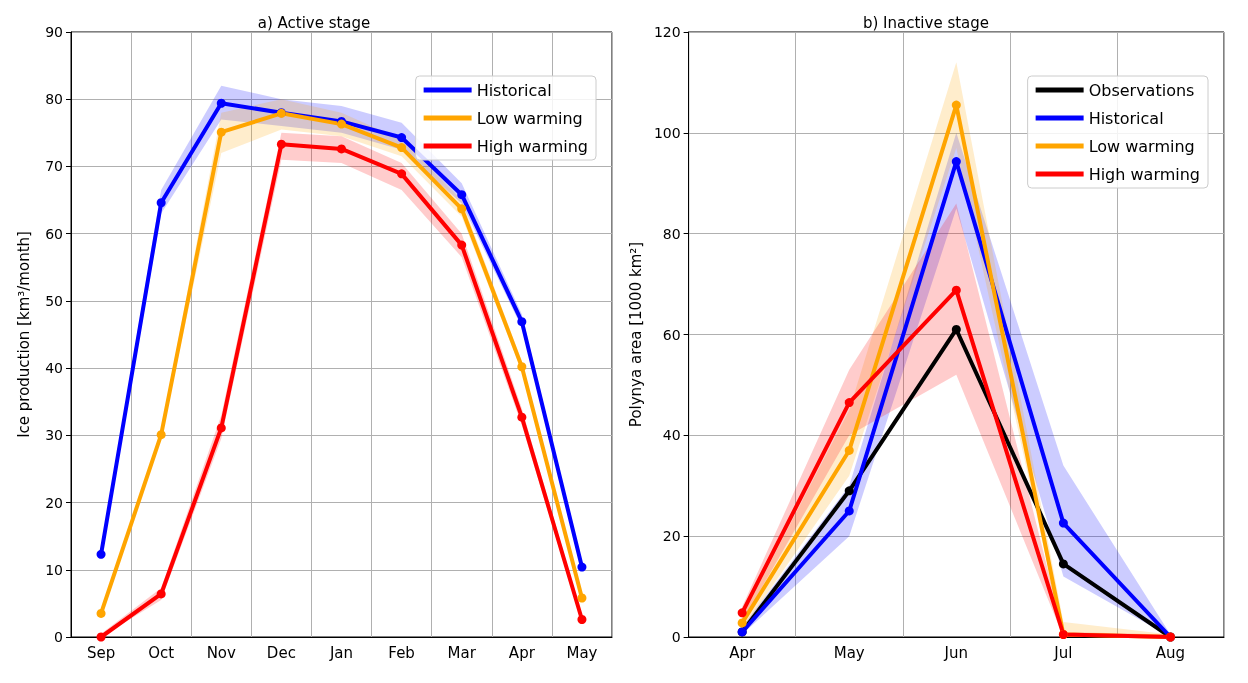 Image resolution: width=1248 pixels, height=683 pixels. I want to click on x-tick-label: Jul, so click(1063, 652).